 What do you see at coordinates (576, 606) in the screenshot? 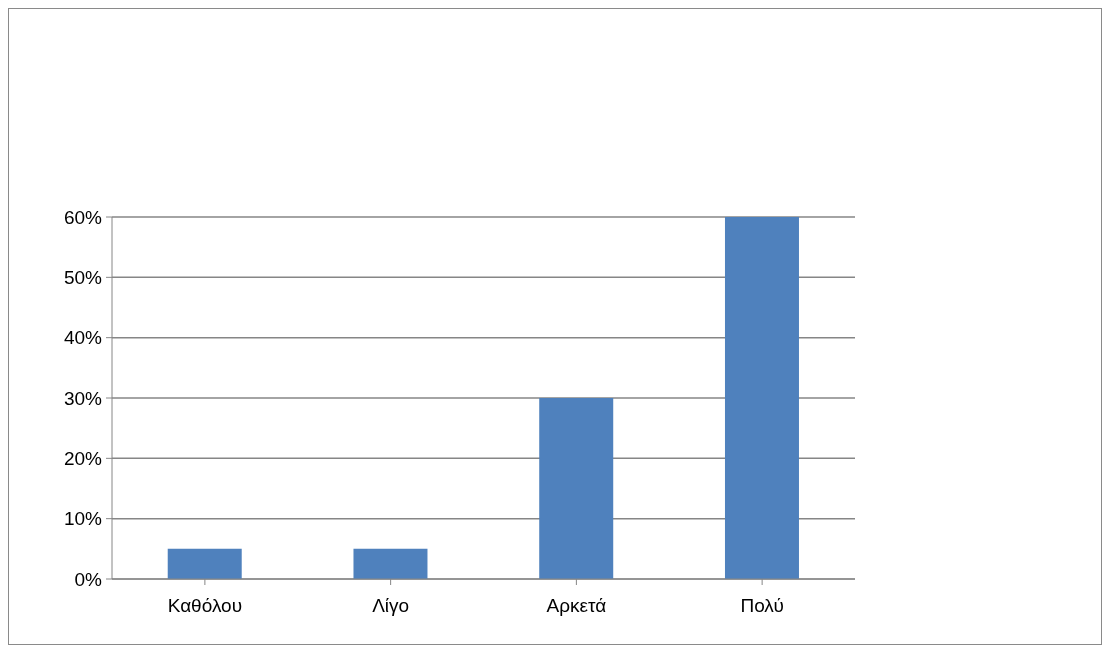
I see `x-tick-label: Αρκετά` at bounding box center [576, 606].